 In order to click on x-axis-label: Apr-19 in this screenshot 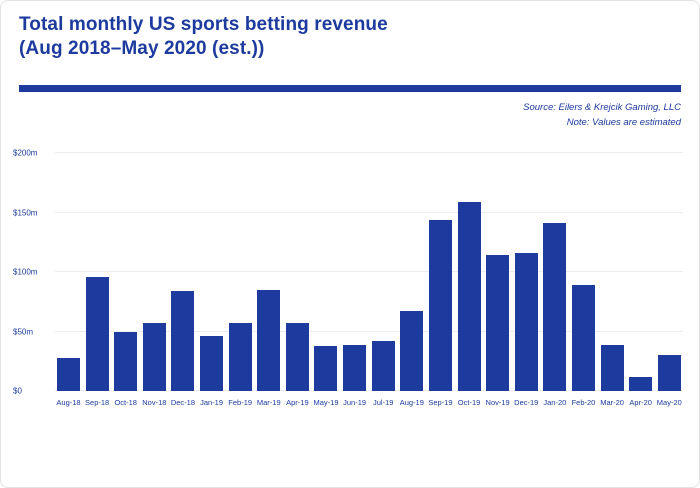, I will do `click(297, 402)`.